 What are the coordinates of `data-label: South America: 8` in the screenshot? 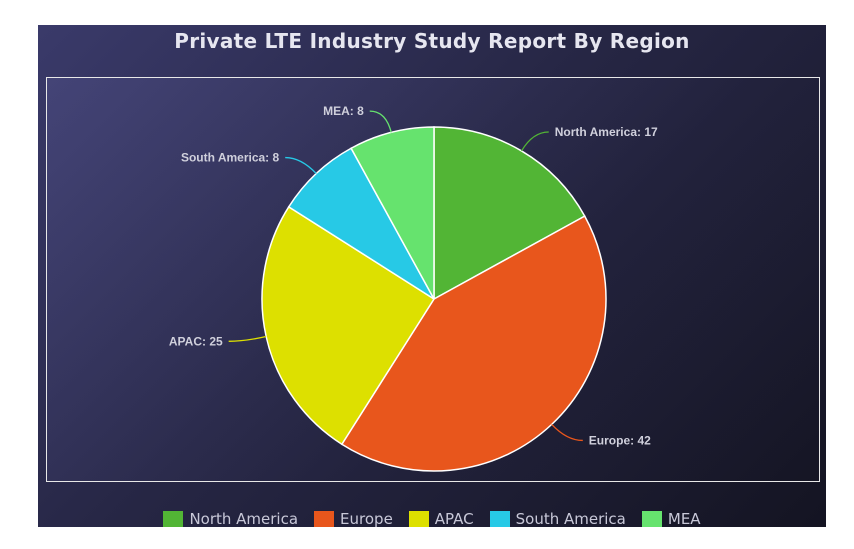 It's located at (230, 158).